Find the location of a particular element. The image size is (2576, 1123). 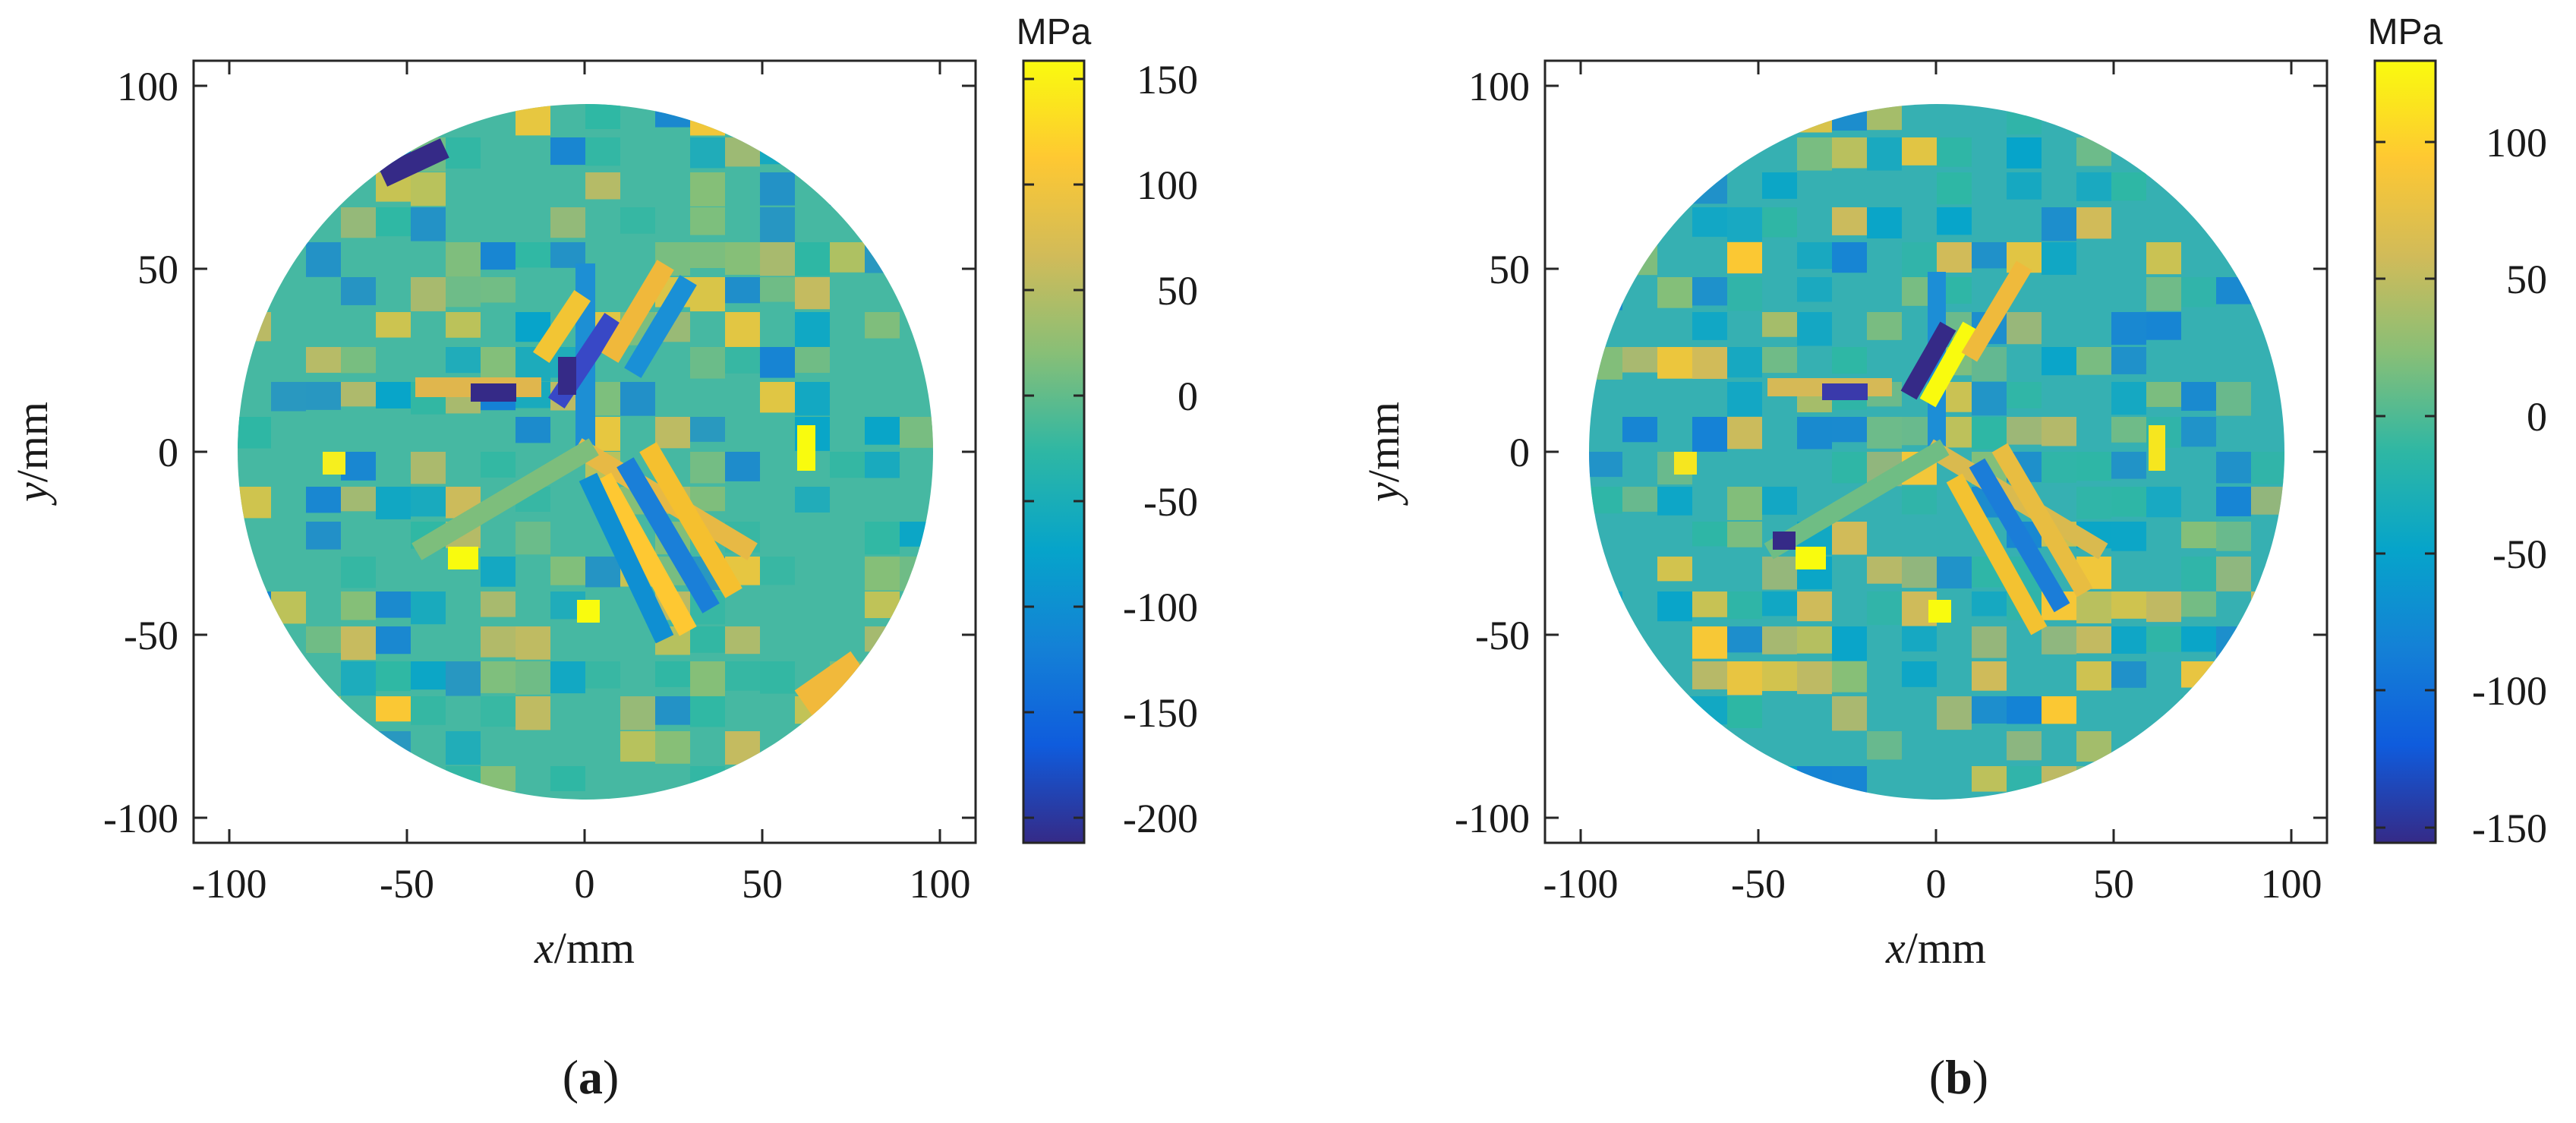

colorbar-ticks-a is located at coordinates (1053, 448).